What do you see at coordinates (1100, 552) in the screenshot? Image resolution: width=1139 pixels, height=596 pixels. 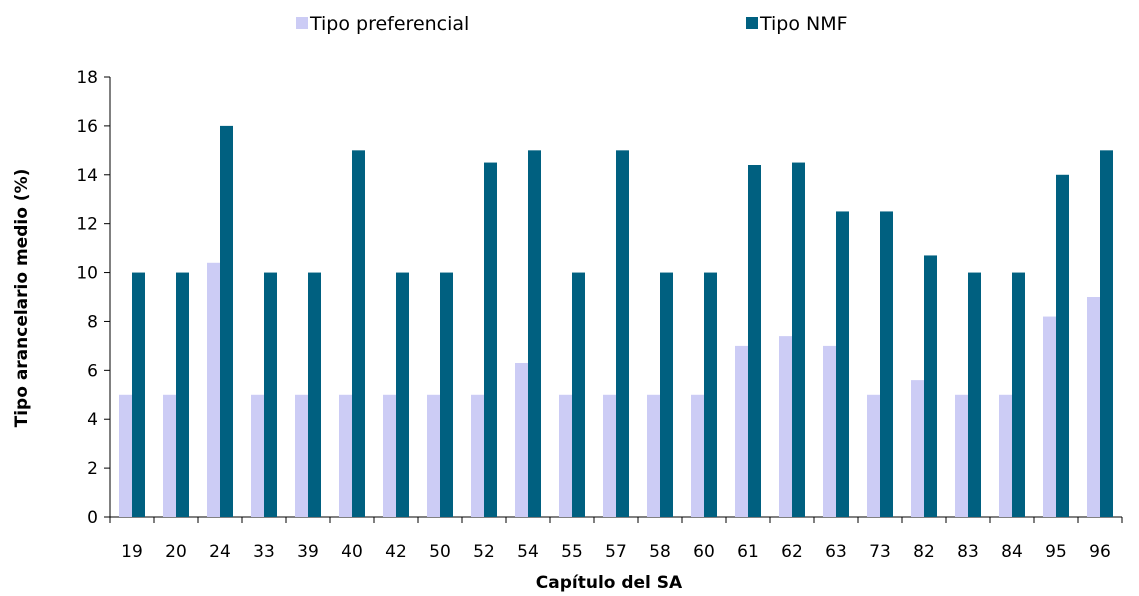 I see `x-tick-label: 96` at bounding box center [1100, 552].